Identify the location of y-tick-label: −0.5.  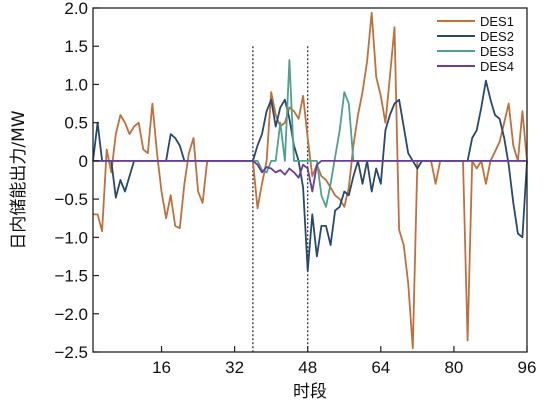
(71, 199).